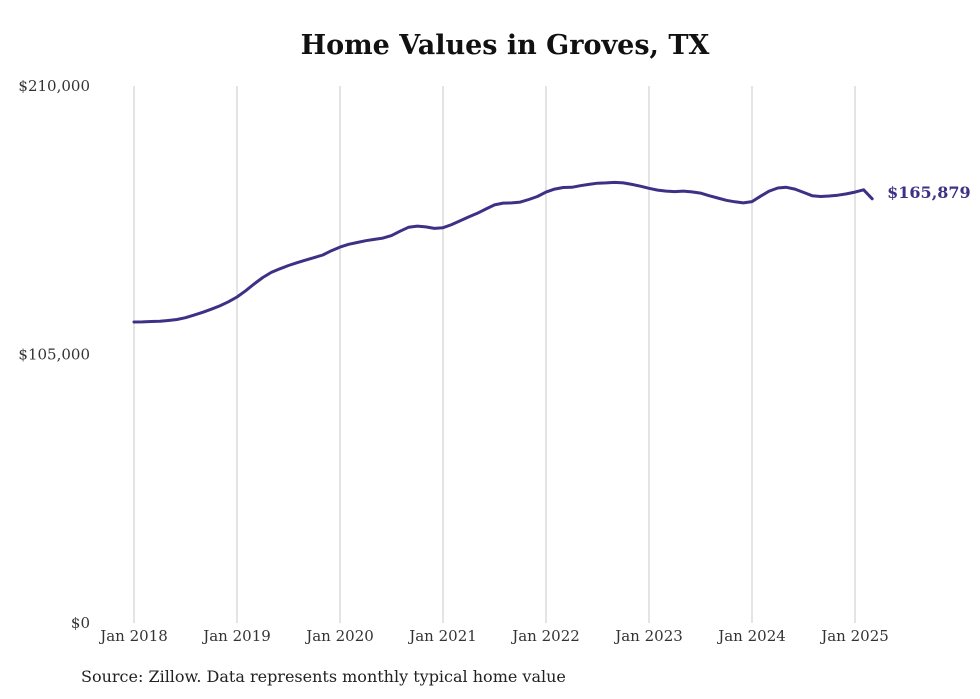 The width and height of the screenshot is (980, 699). I want to click on y-tick-label: $210,000, so click(54, 86).